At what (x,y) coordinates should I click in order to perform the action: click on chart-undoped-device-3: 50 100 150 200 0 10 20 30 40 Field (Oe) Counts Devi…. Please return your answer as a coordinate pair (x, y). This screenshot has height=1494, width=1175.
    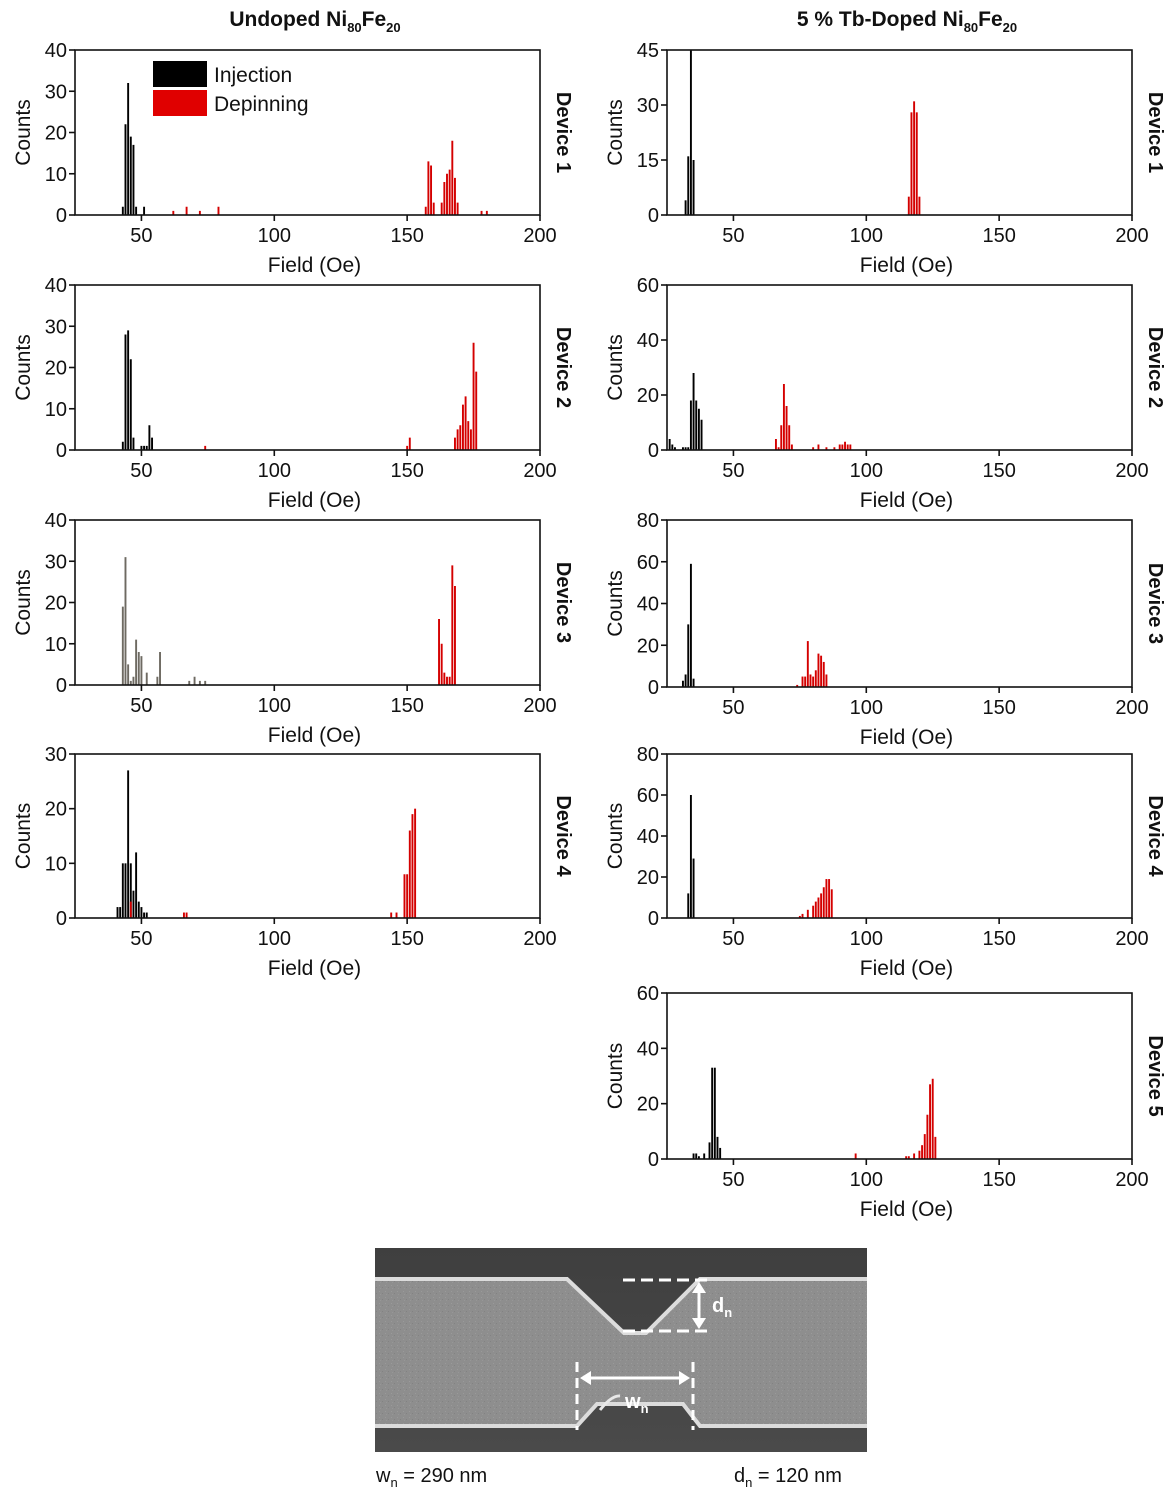
    Looking at the image, I should click on (293, 628).